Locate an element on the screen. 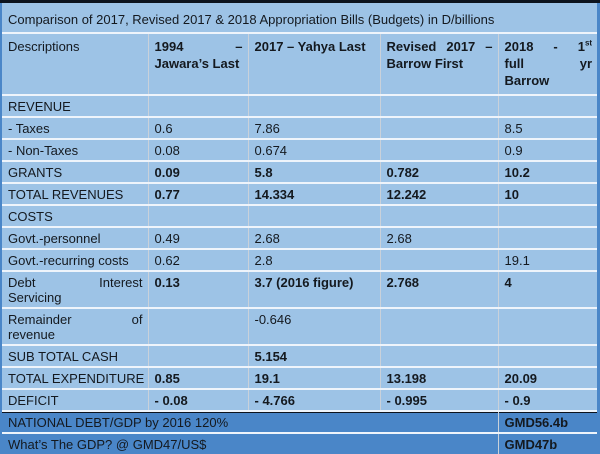 The height and width of the screenshot is (454, 600). cell-value: 10.2 is located at coordinates (547, 171).